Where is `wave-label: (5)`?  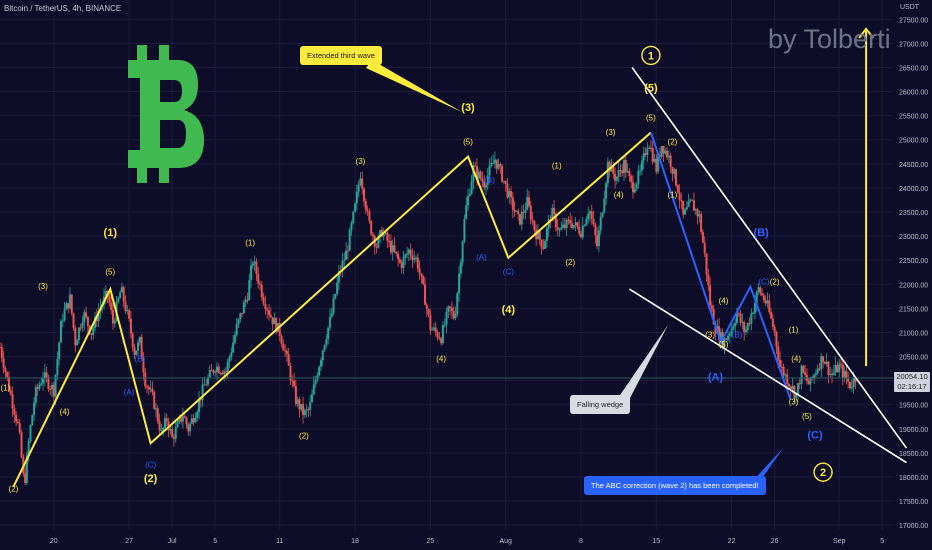 wave-label: (5) is located at coordinates (651, 89).